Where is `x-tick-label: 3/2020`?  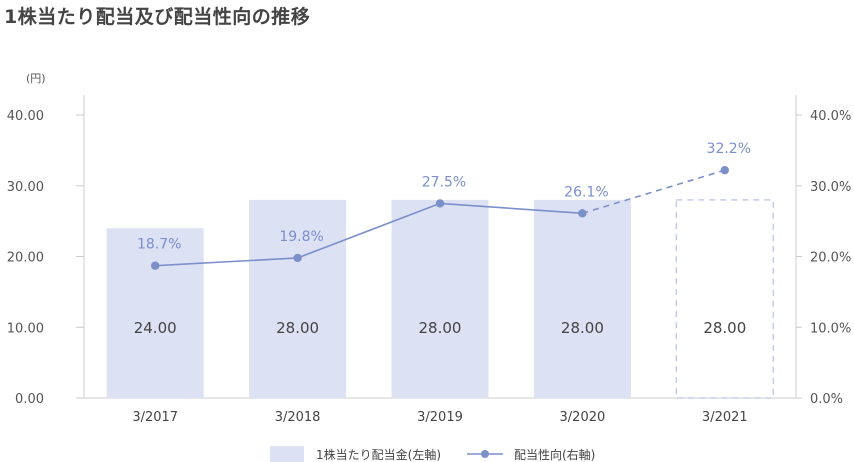
x-tick-label: 3/2020 is located at coordinates (583, 417).